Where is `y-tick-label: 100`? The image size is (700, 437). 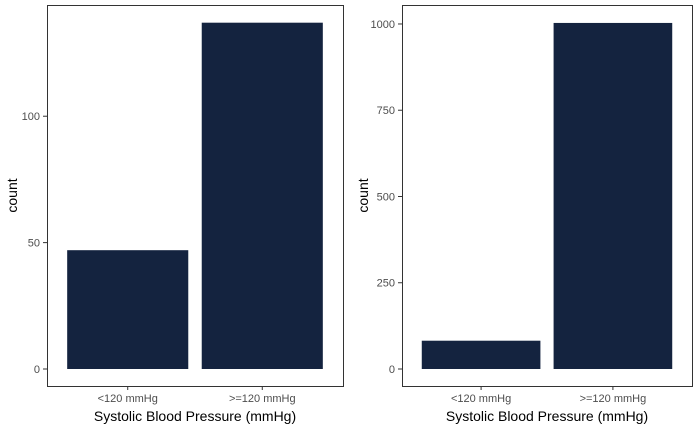
y-tick-label: 100 is located at coordinates (31, 117).